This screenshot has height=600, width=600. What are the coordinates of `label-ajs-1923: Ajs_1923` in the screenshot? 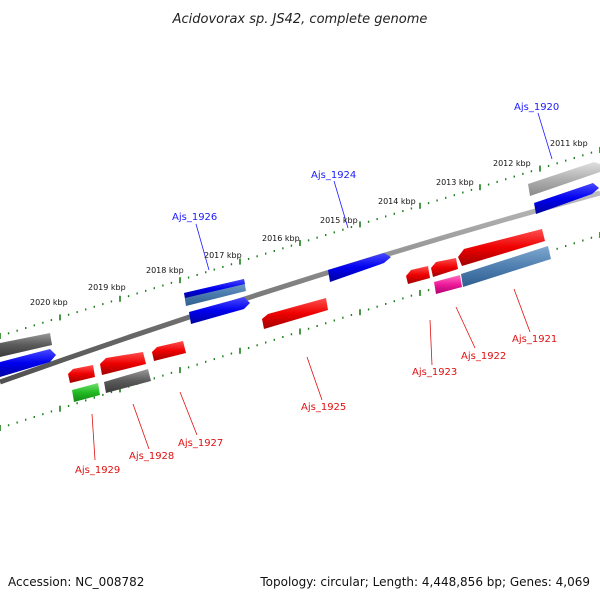 It's located at (434, 372).